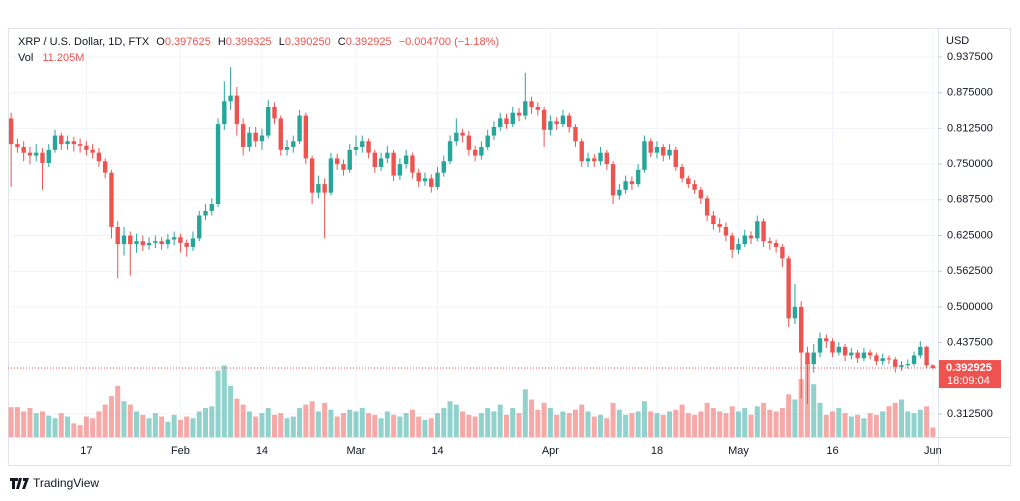 The height and width of the screenshot is (501, 1020). What do you see at coordinates (180, 451) in the screenshot?
I see `x-tick-label: Feb` at bounding box center [180, 451].